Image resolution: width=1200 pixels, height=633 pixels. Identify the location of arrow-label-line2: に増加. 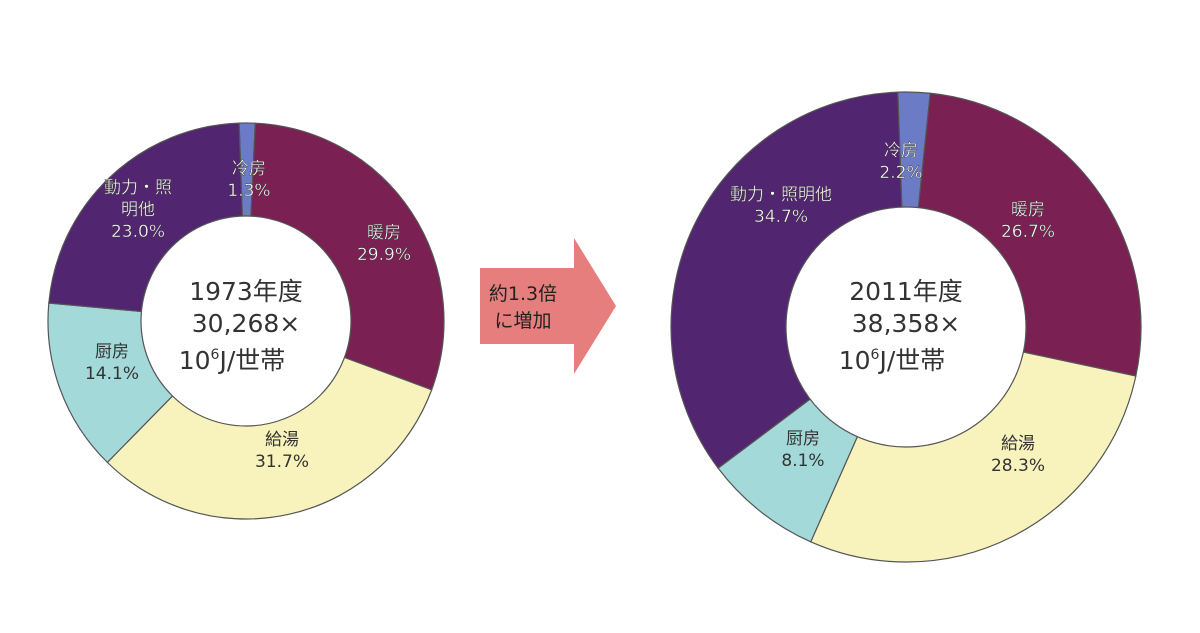
(522, 321).